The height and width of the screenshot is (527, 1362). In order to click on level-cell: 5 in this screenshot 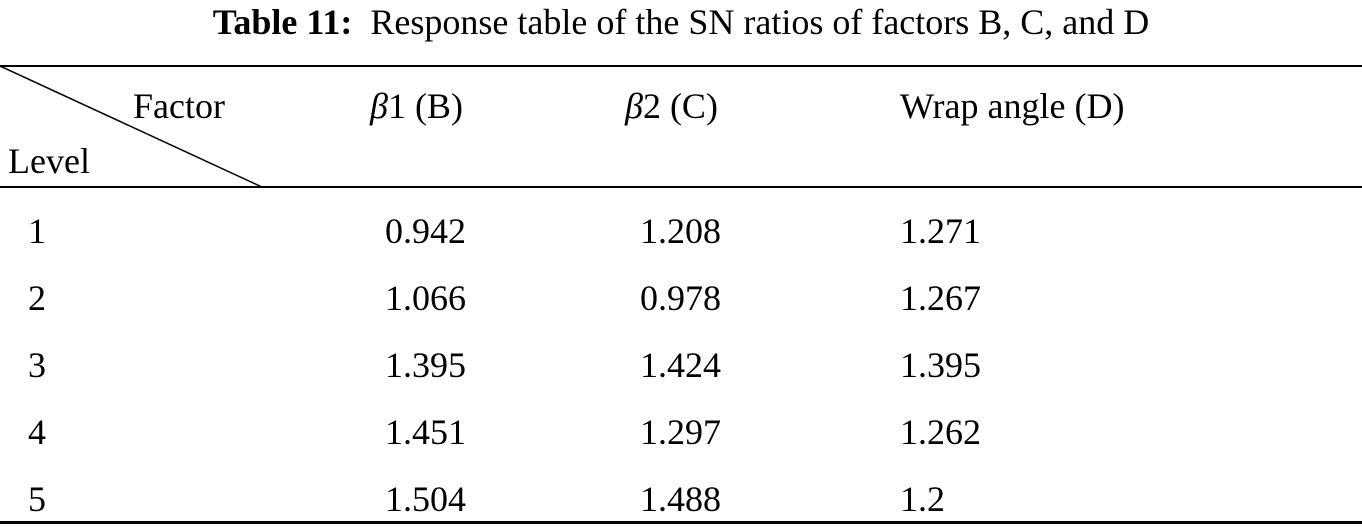, I will do `click(37, 499)`.